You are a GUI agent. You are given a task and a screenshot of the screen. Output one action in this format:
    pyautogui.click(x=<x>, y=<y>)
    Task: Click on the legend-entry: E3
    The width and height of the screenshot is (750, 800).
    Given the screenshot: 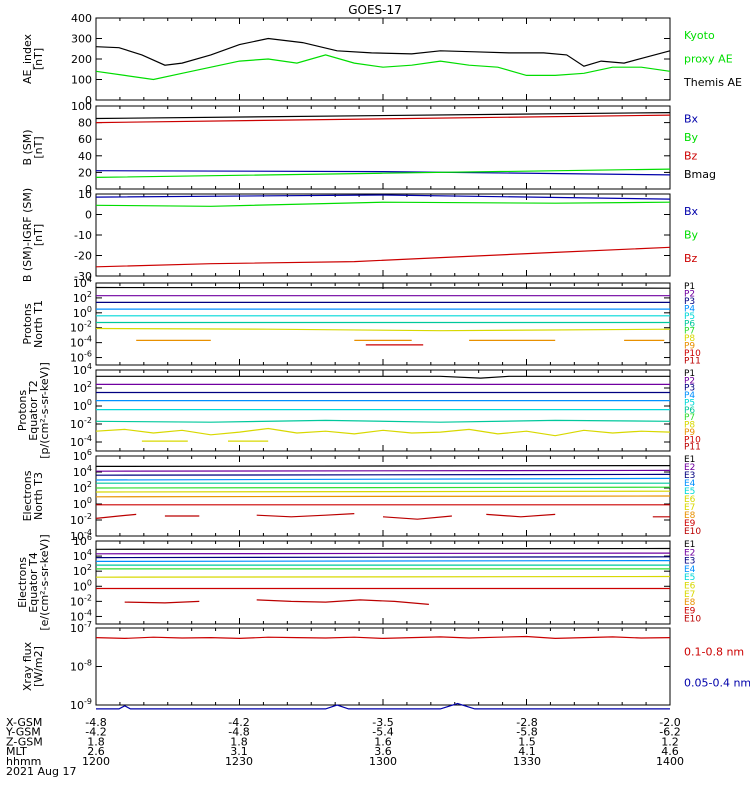 What is the action you would take?
    pyautogui.click(x=689, y=476)
    